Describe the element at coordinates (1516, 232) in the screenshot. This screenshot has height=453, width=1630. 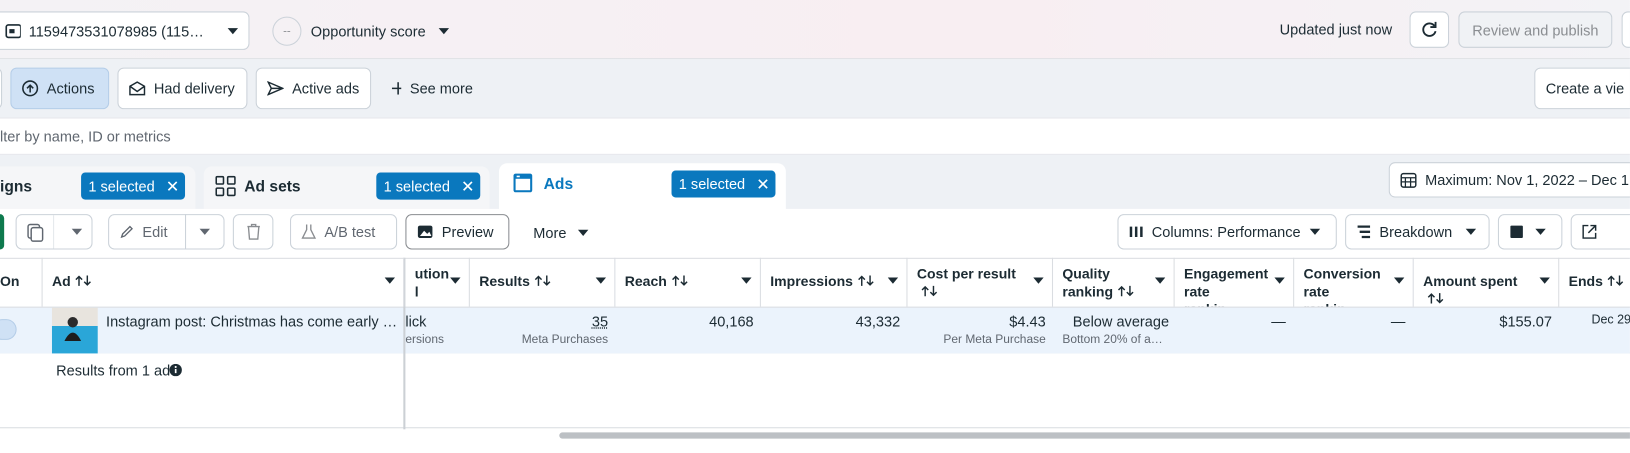
I see `reports-icon` at that location.